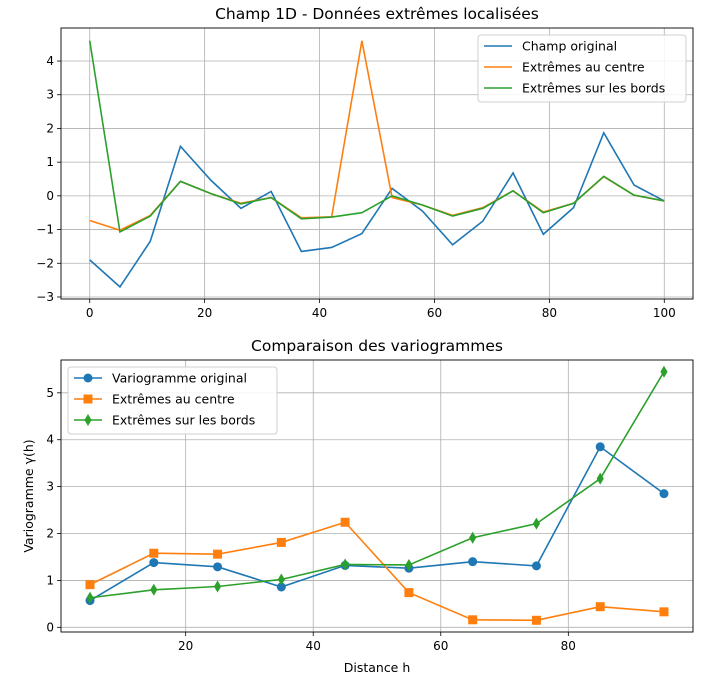 This screenshot has width=723, height=688. What do you see at coordinates (28, 495) in the screenshot?
I see `y-axis-label: Variogramme γ(h)` at bounding box center [28, 495].